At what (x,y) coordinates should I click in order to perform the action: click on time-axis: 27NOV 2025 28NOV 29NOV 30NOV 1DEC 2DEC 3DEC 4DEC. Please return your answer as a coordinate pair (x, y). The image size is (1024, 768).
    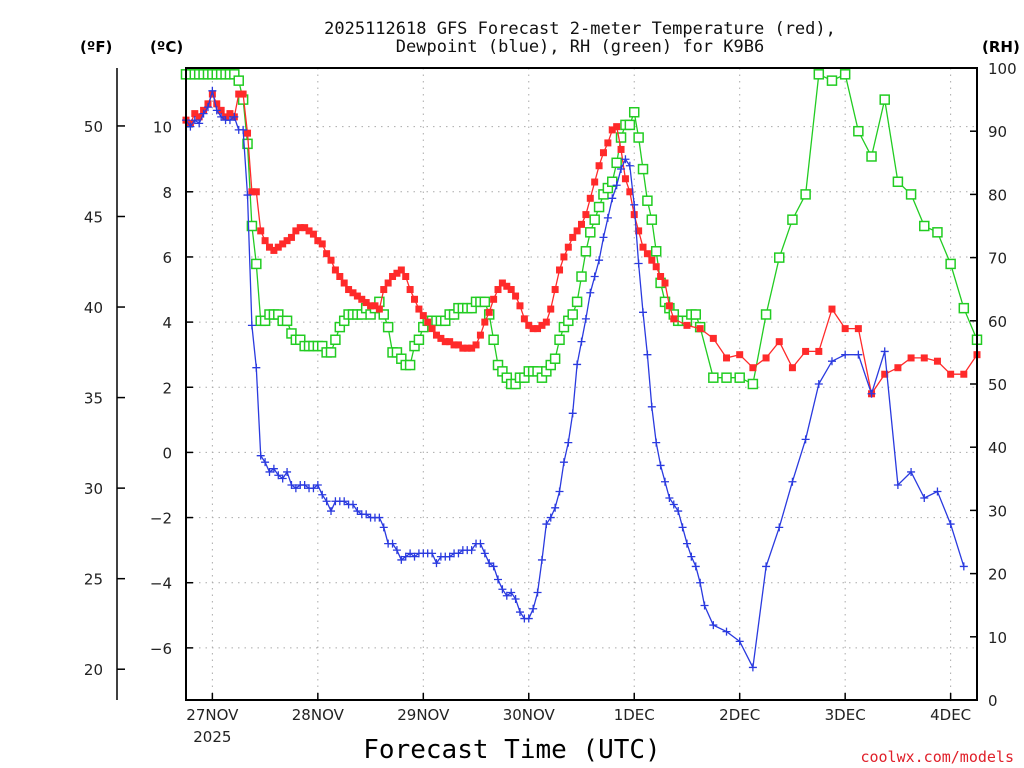
    Looking at the image, I should click on (578, 719).